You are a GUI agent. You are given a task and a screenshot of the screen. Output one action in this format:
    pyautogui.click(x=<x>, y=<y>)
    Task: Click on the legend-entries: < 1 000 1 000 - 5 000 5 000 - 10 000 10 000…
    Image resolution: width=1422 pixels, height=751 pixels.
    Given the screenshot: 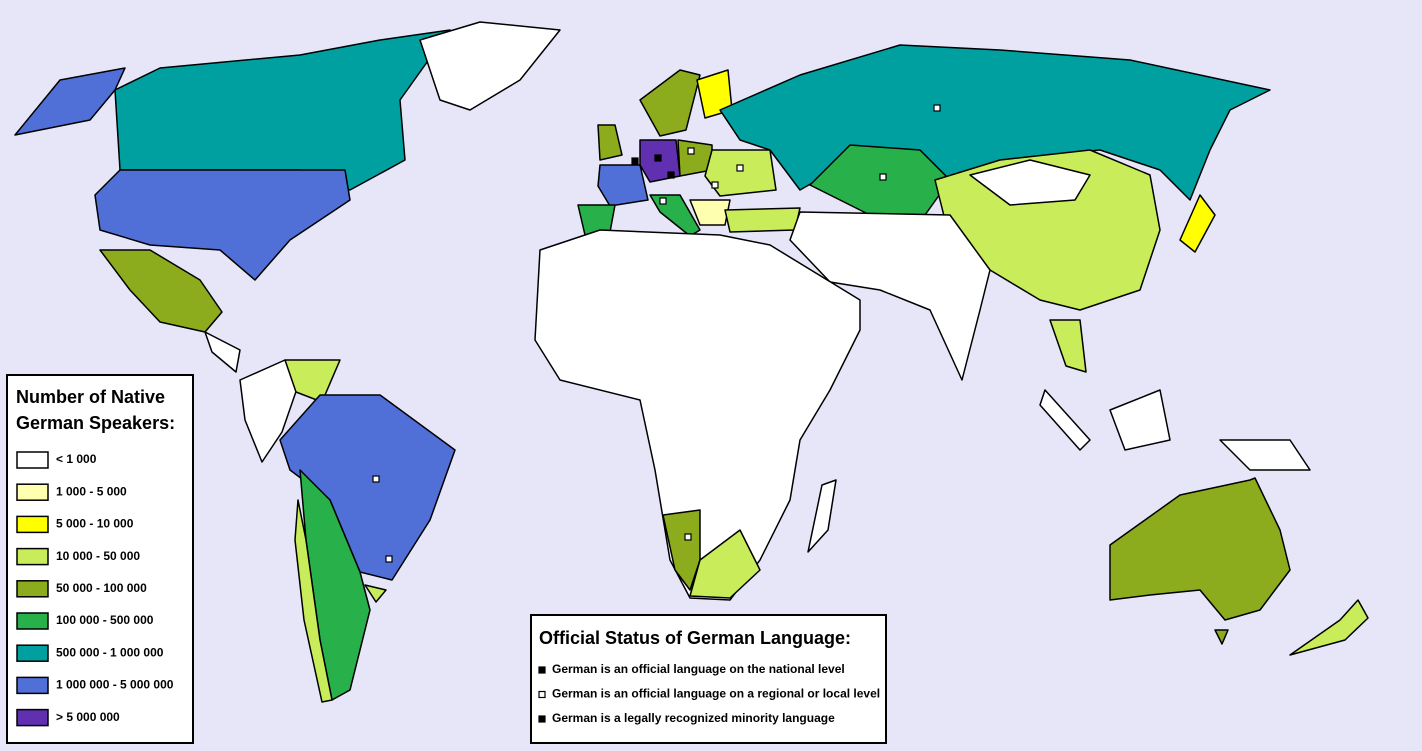 What is the action you would take?
    pyautogui.click(x=95, y=589)
    